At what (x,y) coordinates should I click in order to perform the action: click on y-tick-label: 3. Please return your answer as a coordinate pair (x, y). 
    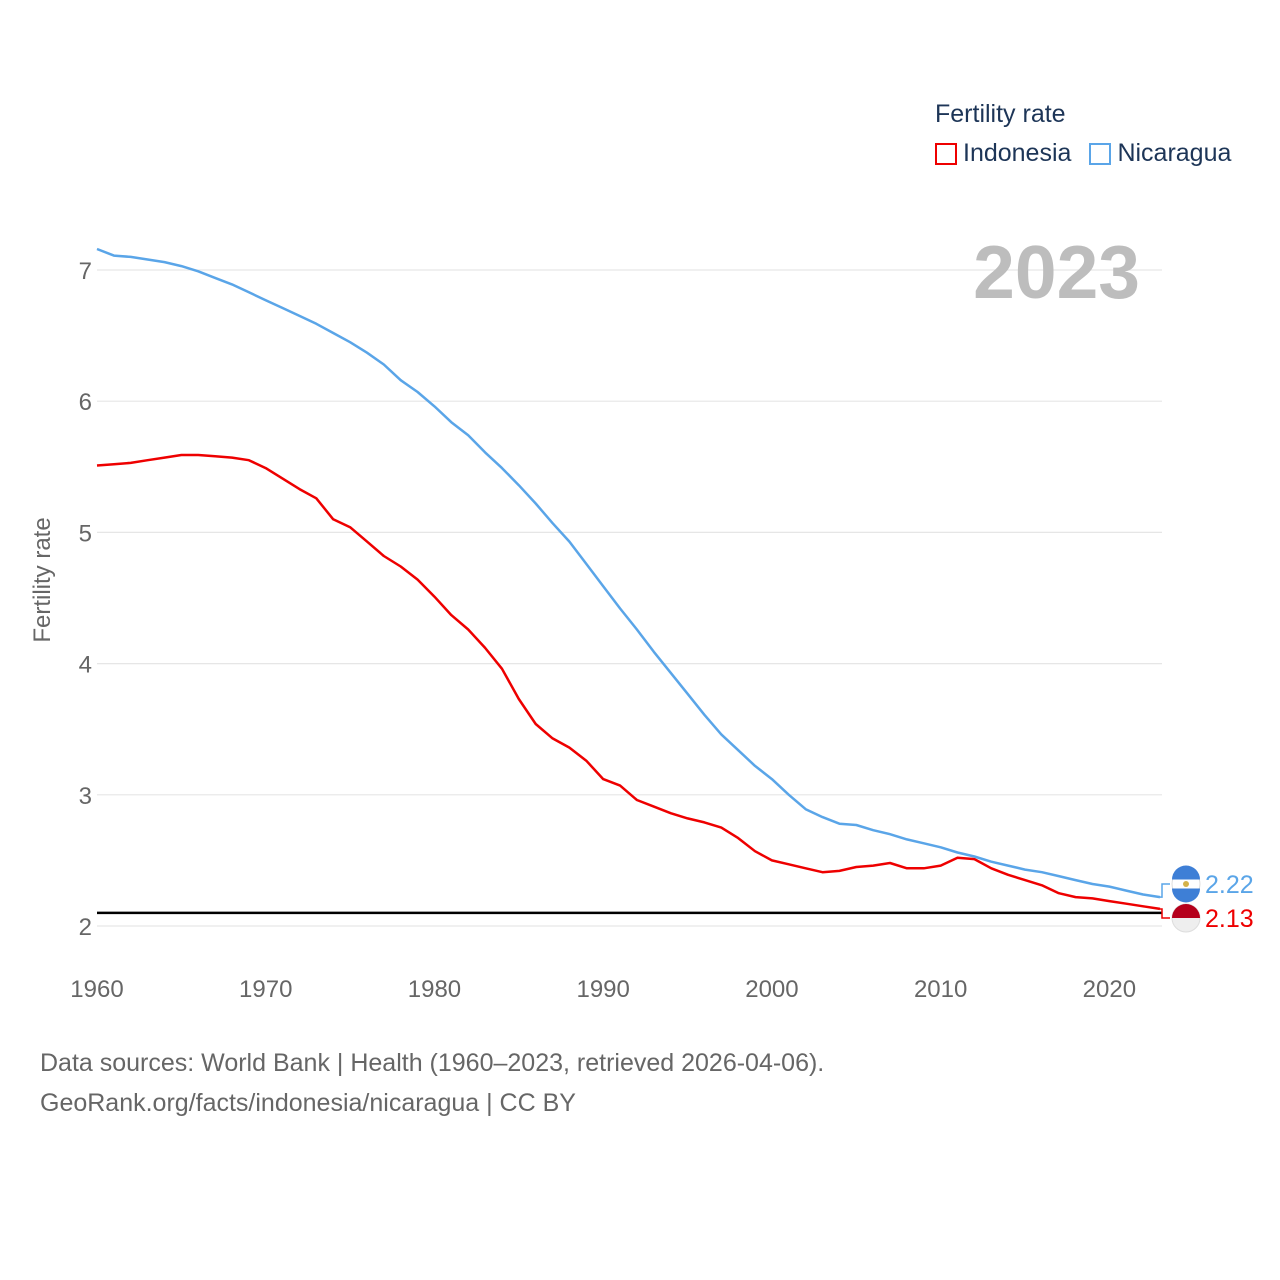
    Looking at the image, I should click on (85, 796).